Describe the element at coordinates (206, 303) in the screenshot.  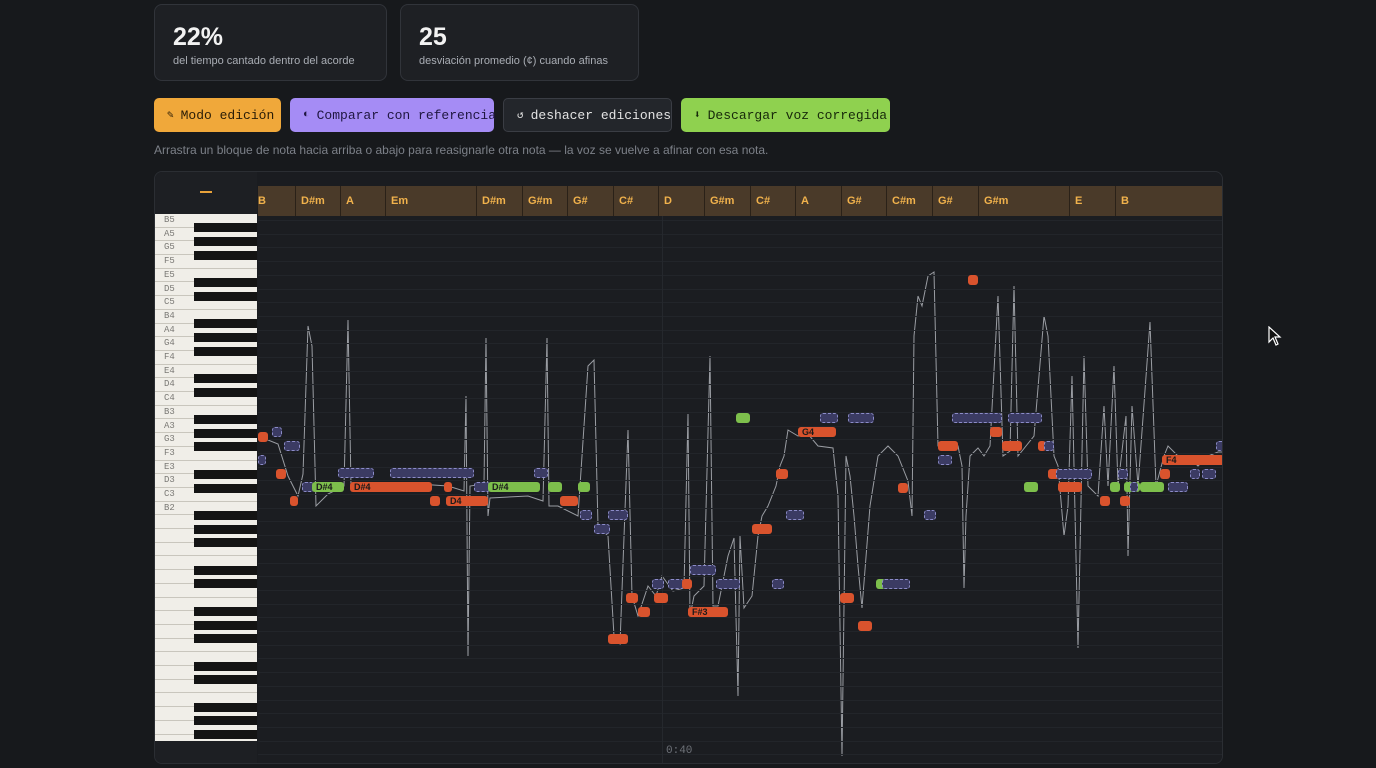
I see `piano-white-key: C5` at that location.